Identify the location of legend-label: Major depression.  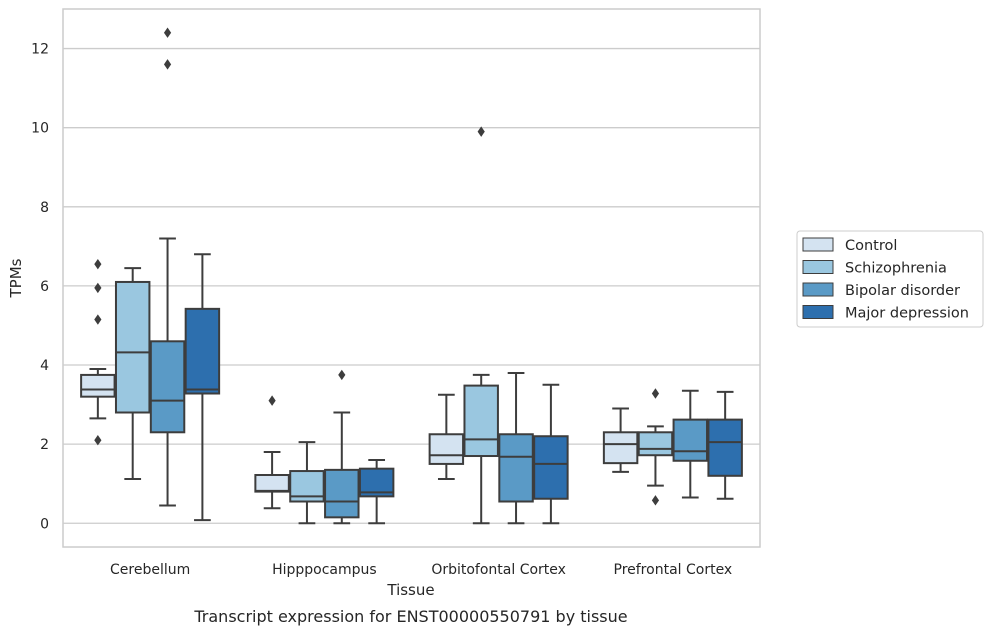
(907, 314).